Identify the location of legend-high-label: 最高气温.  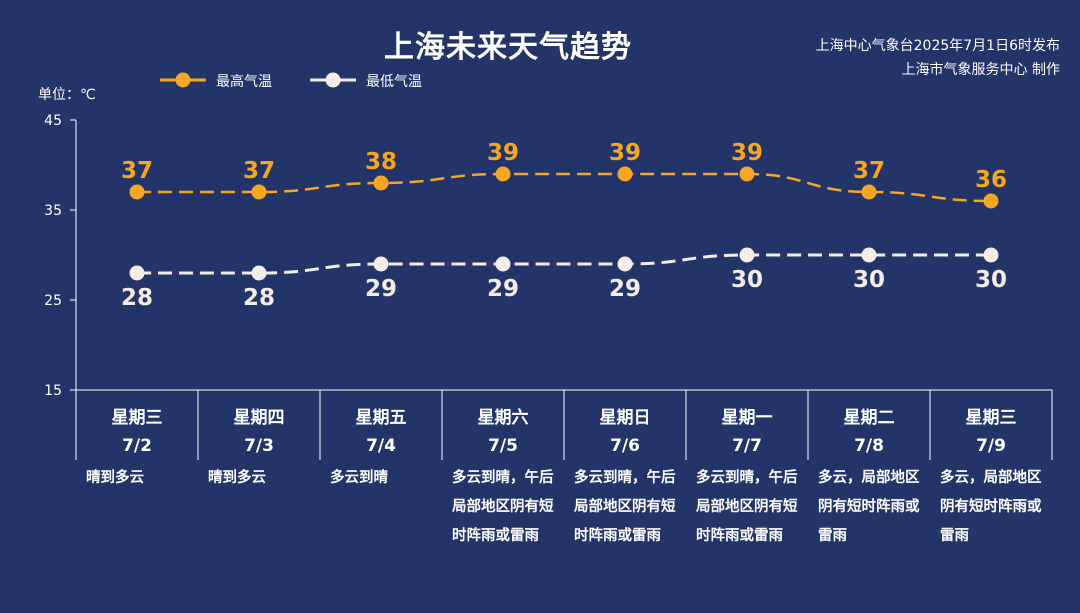
(244, 82).